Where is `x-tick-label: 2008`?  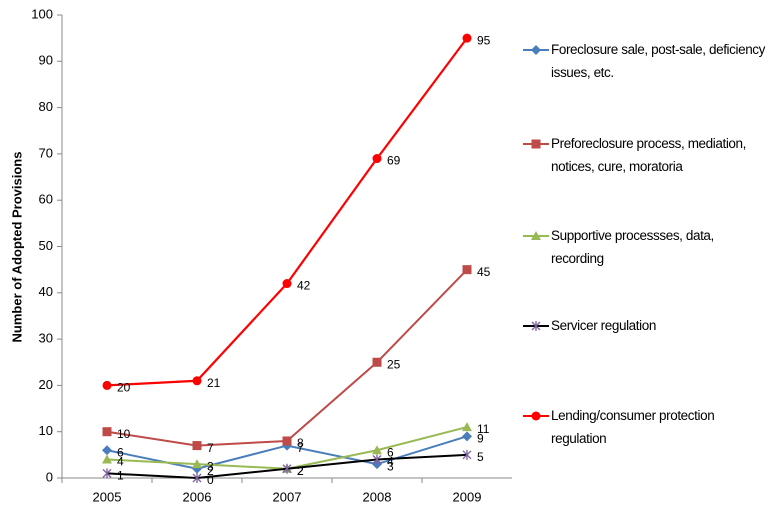
x-tick-label: 2008 is located at coordinates (377, 496).